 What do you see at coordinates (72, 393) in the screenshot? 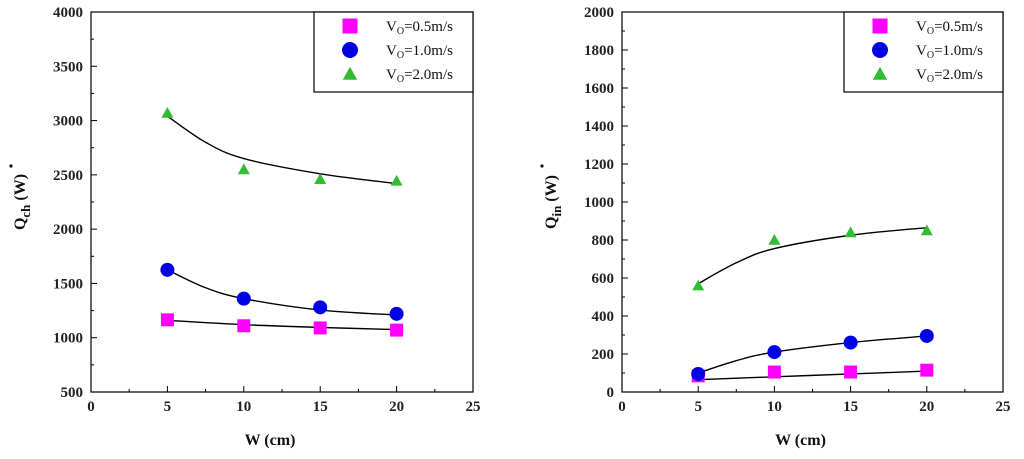
I see `y-tick-label: 500` at bounding box center [72, 393].